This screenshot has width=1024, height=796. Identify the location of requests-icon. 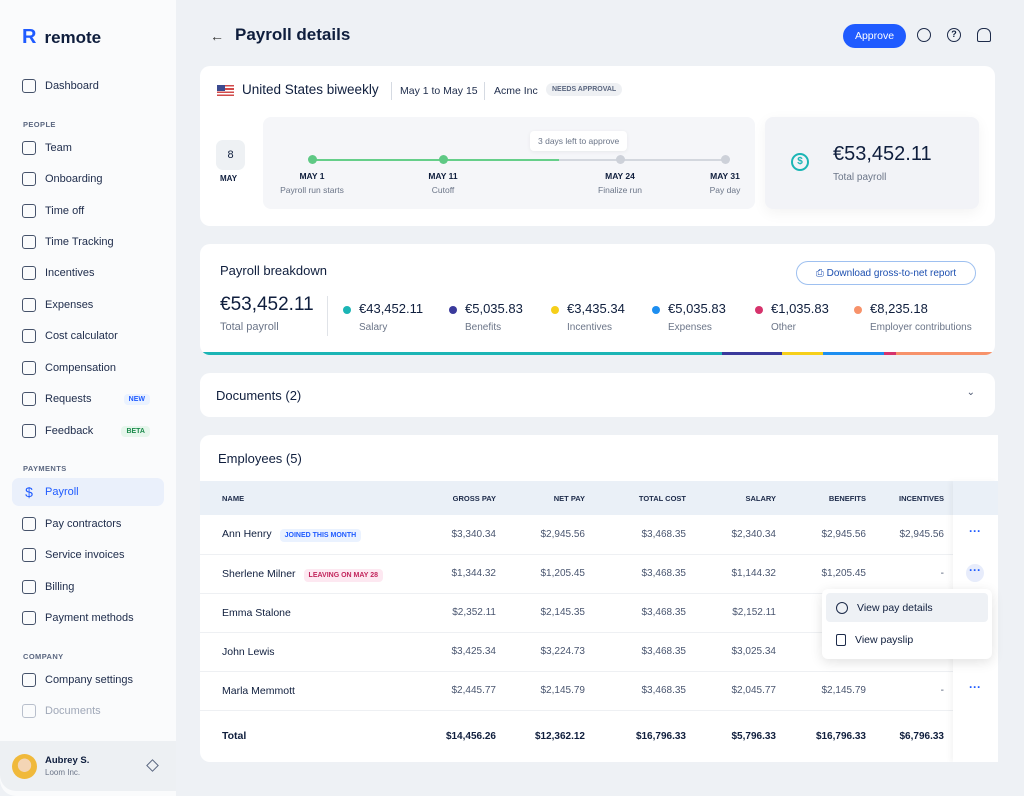
(29, 399).